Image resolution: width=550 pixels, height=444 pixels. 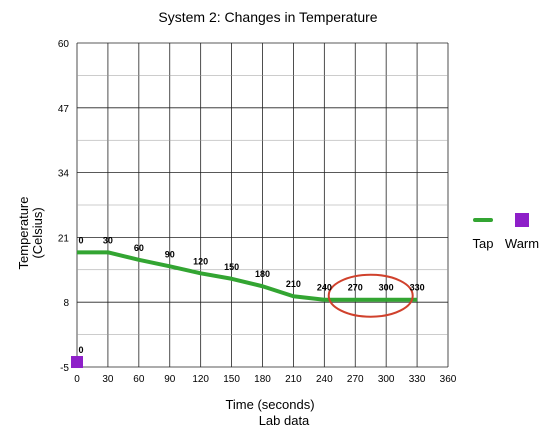 I want to click on warm-legend-swatch, so click(x=522, y=220).